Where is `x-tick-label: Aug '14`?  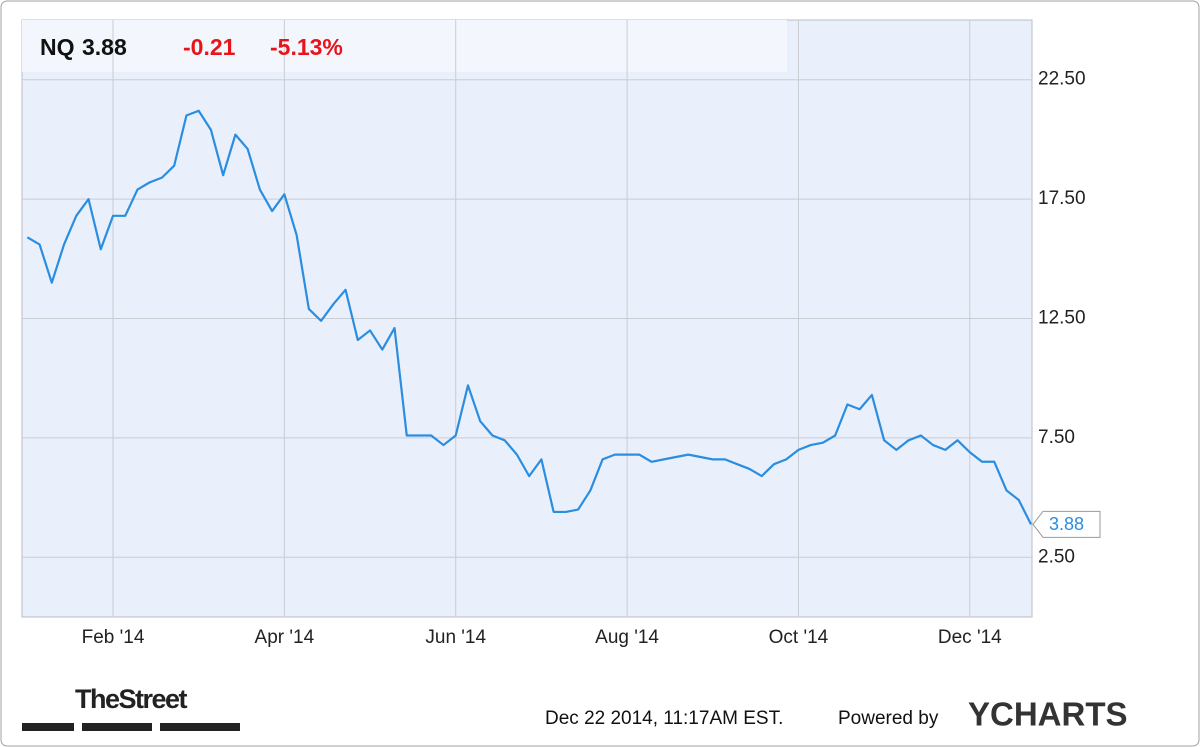
x-tick-label: Aug '14 is located at coordinates (627, 637).